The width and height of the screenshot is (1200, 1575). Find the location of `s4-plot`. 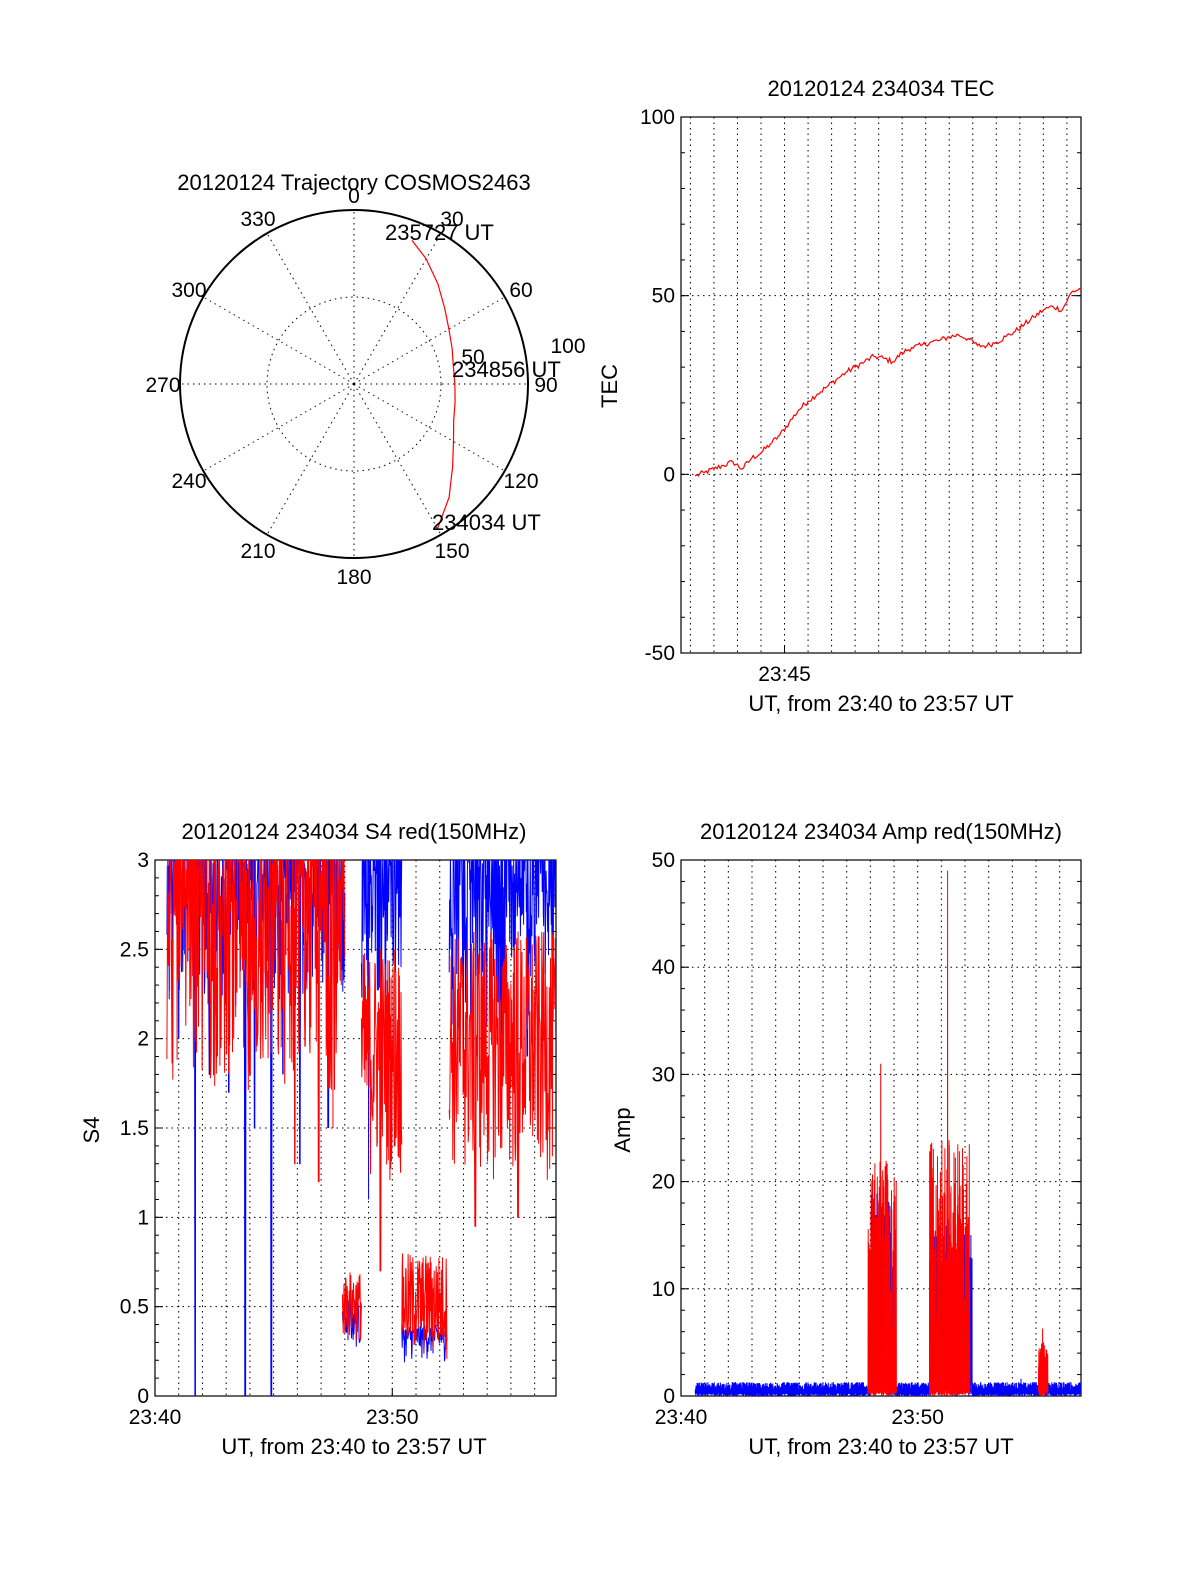

s4-plot is located at coordinates (361, 1128).